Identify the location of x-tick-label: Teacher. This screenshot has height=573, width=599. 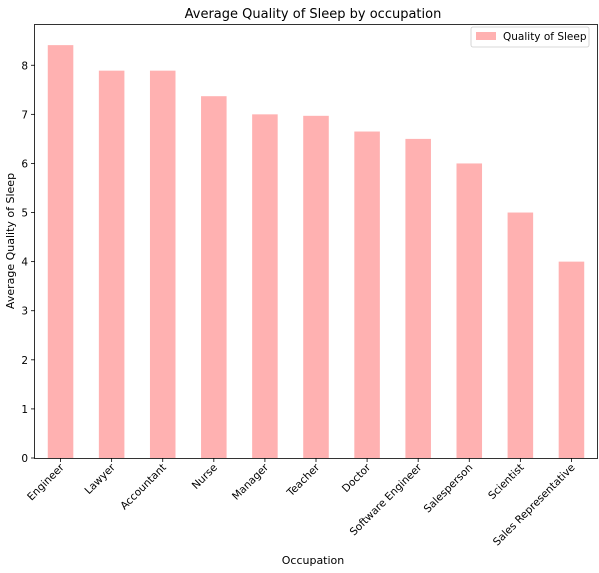
(303, 480).